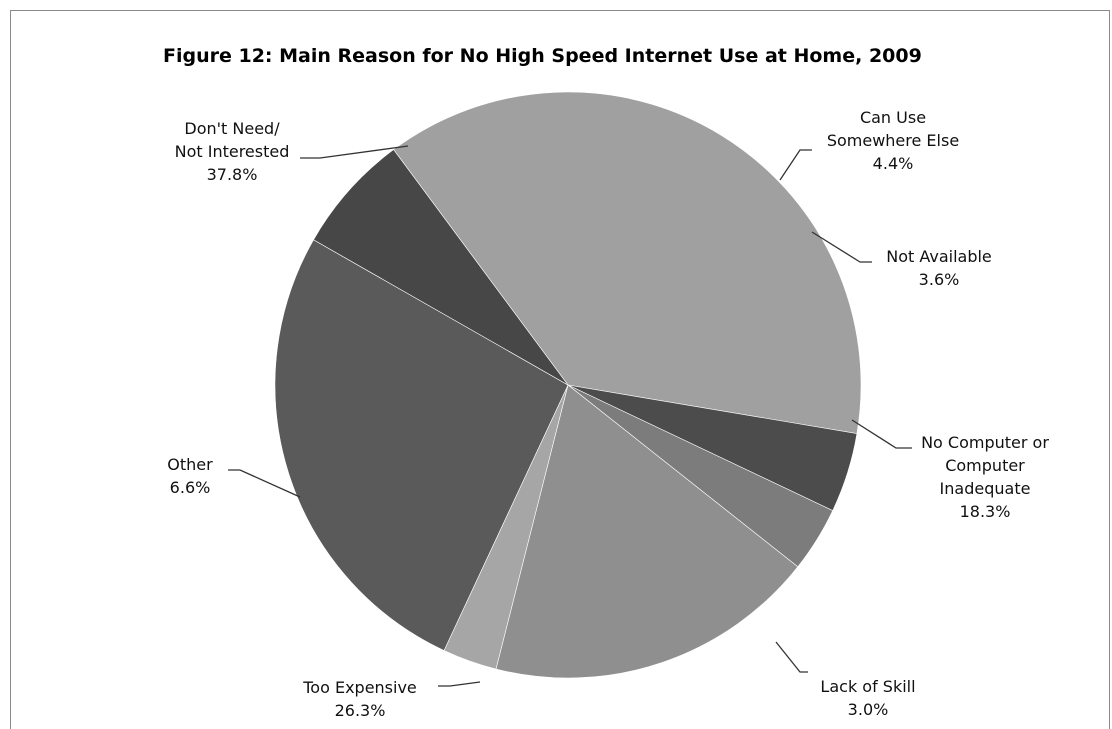 The image size is (1112, 729). What do you see at coordinates (939, 268) in the screenshot?
I see `slice-label: Not Available 3.6%` at bounding box center [939, 268].